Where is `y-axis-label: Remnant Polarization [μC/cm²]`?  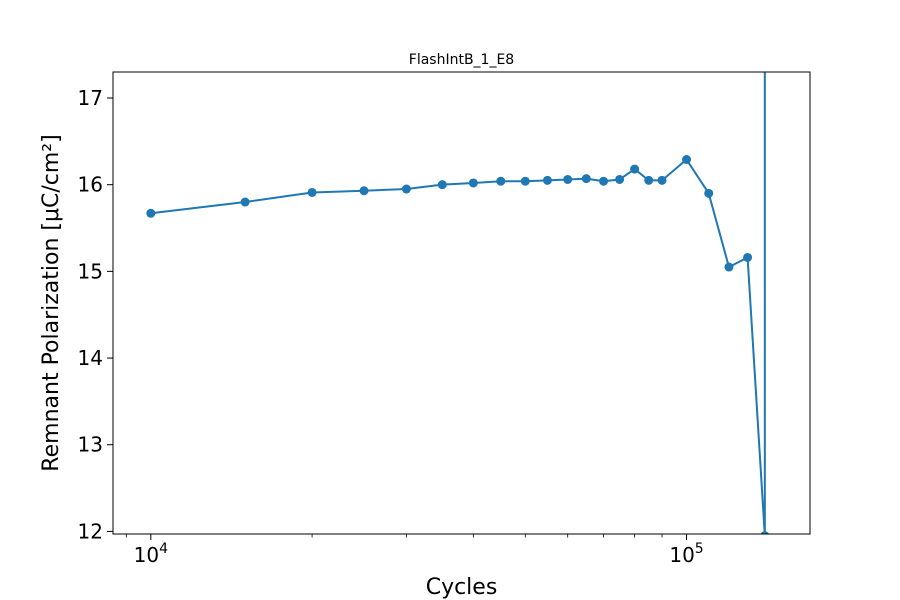 y-axis-label: Remnant Polarization [μC/cm²] is located at coordinates (51, 302).